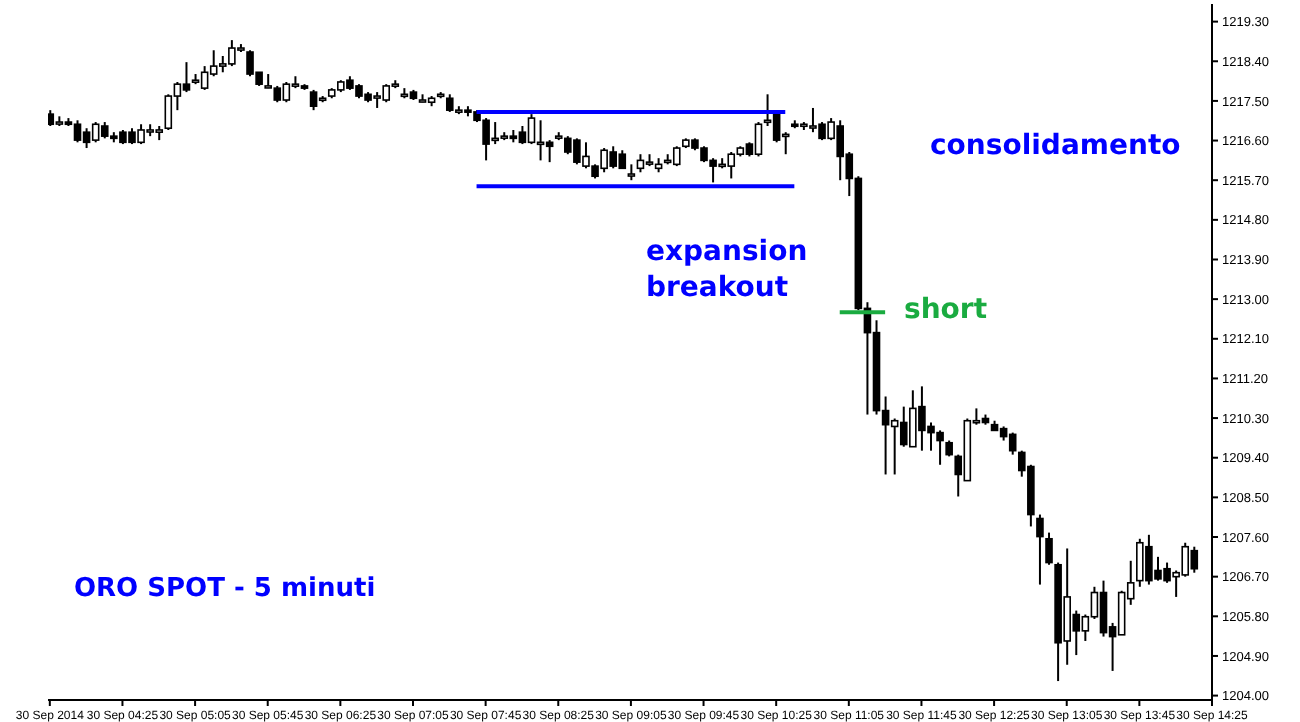  What do you see at coordinates (1055, 146) in the screenshot?
I see `annotation: consolidamento` at bounding box center [1055, 146].